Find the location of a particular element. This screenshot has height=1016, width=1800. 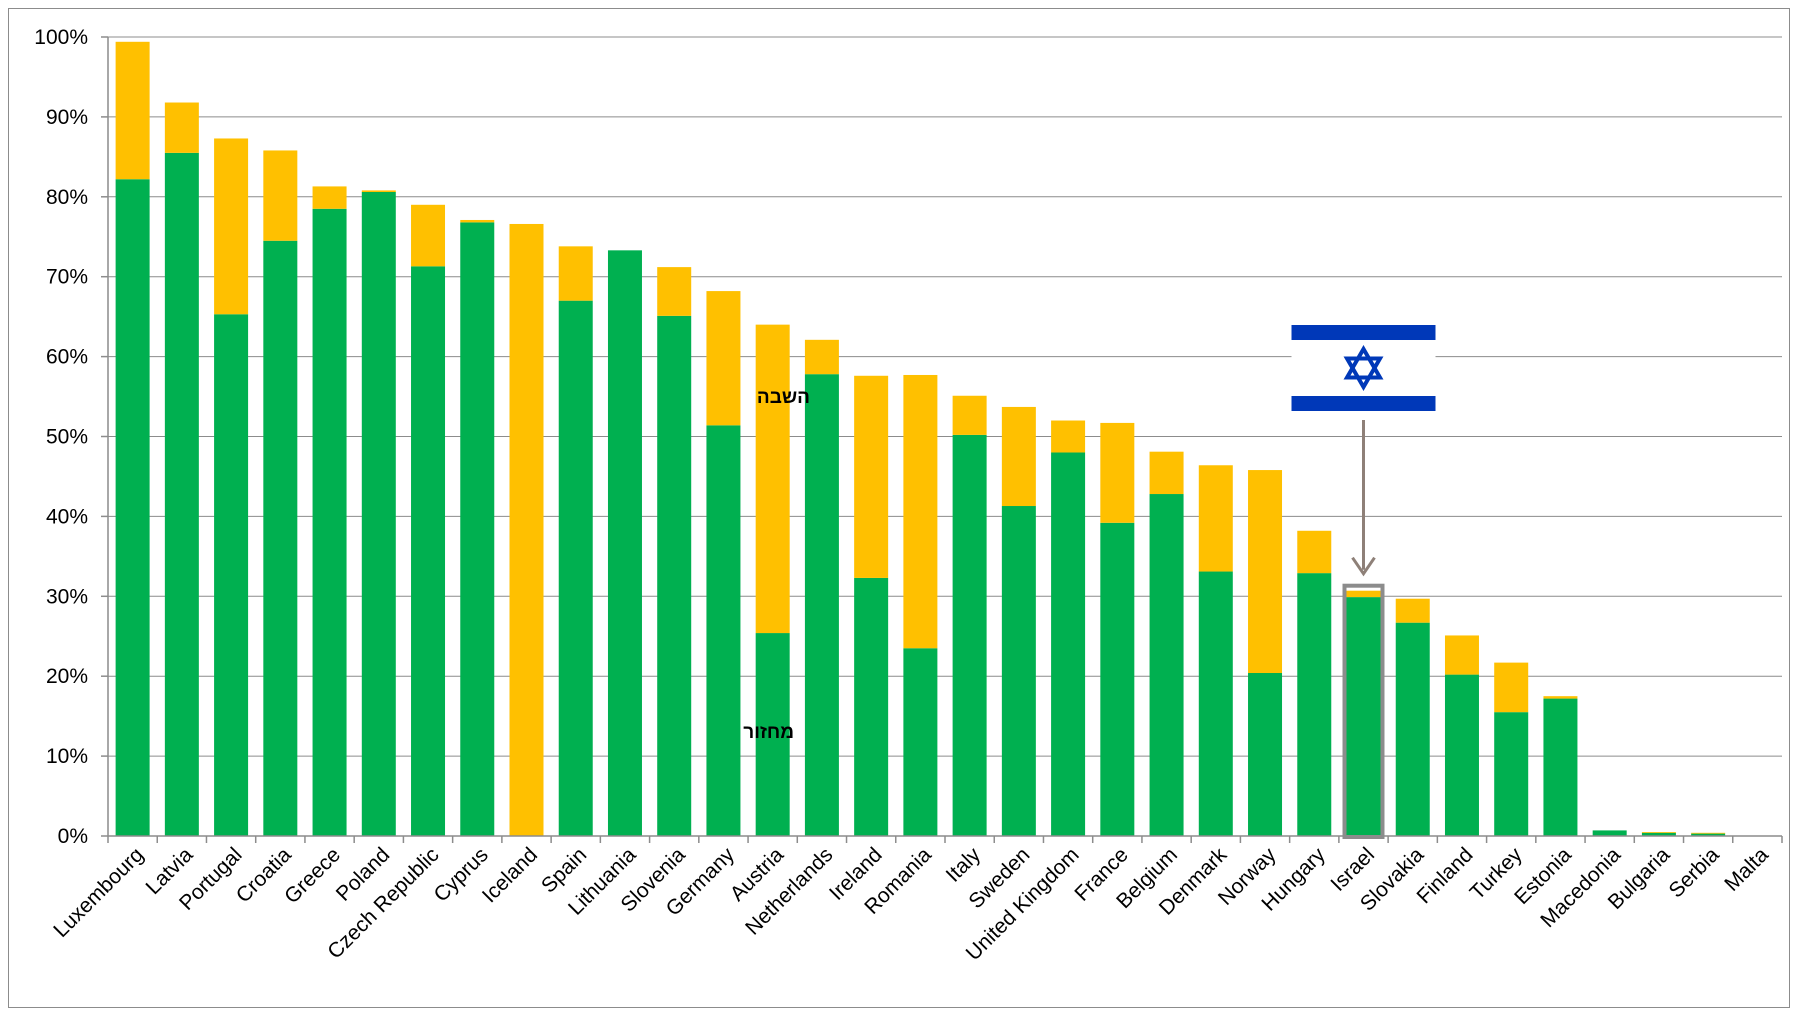

y-tick-label: 50% is located at coordinates (67, 437).